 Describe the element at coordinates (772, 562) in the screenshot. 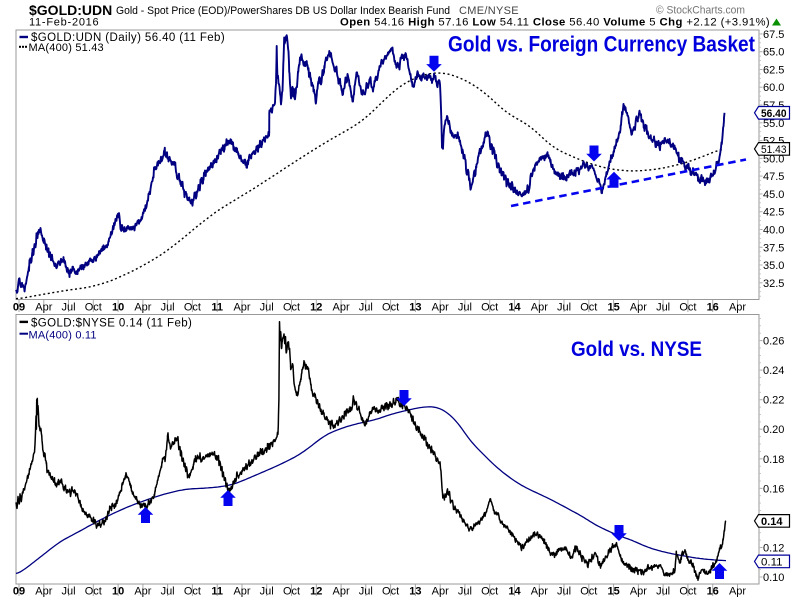

I see `svg-text: 0.11` at that location.